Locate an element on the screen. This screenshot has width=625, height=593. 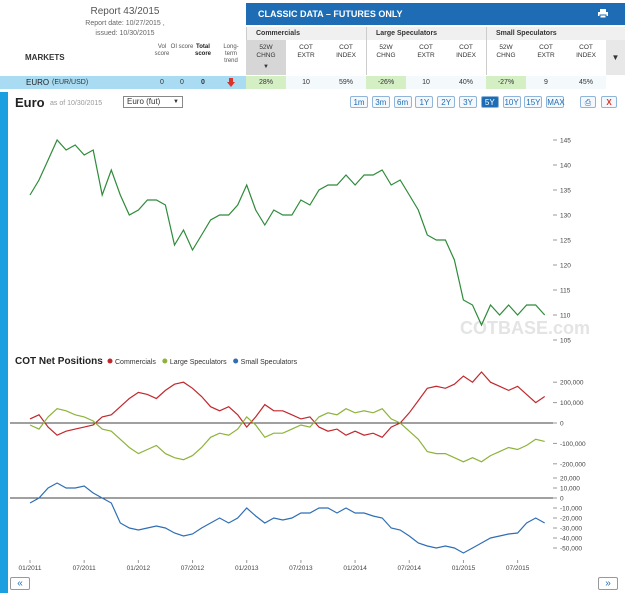
group-row is located at coordinates (435, 33).